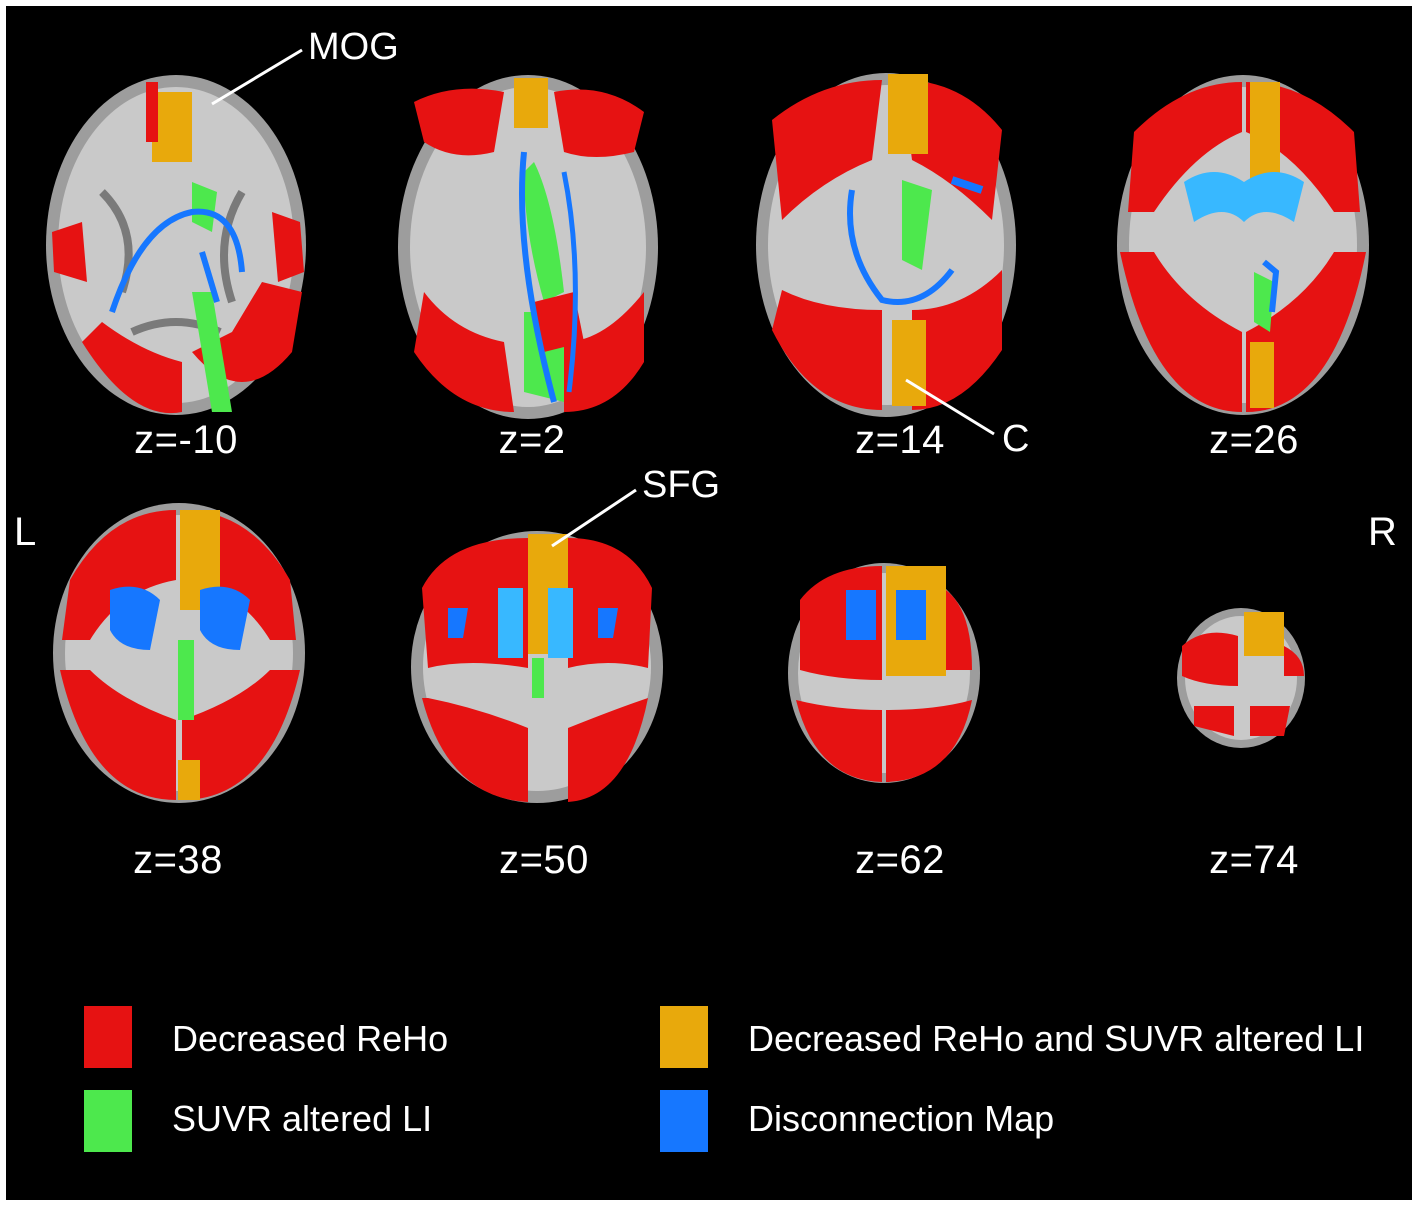  What do you see at coordinates (1254, 440) in the screenshot?
I see `slice-label-z-26: z=26` at bounding box center [1254, 440].